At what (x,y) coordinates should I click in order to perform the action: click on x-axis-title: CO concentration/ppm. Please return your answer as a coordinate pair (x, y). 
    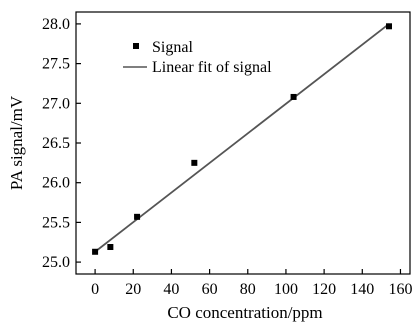
    Looking at the image, I should click on (244, 312).